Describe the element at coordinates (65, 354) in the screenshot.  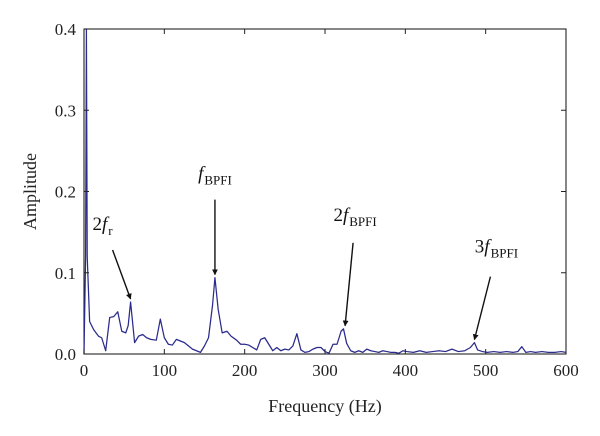
I see `y-tick-label: 0.0` at that location.